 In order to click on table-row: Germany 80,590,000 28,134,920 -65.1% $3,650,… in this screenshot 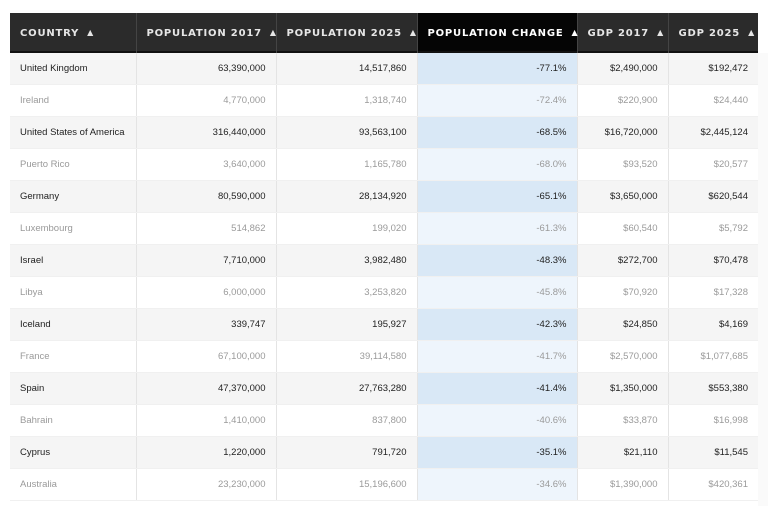, I will do `click(384, 196)`.